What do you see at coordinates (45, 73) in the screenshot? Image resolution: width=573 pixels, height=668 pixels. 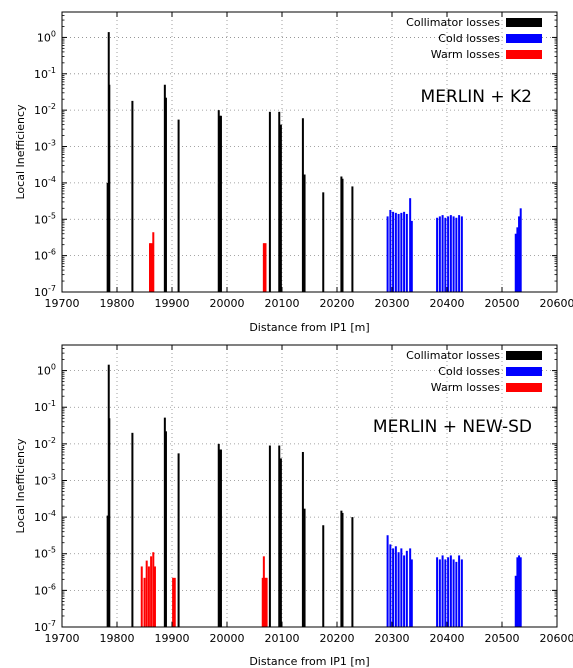 I see `y-tick-label: 10⁻¹` at bounding box center [45, 73].